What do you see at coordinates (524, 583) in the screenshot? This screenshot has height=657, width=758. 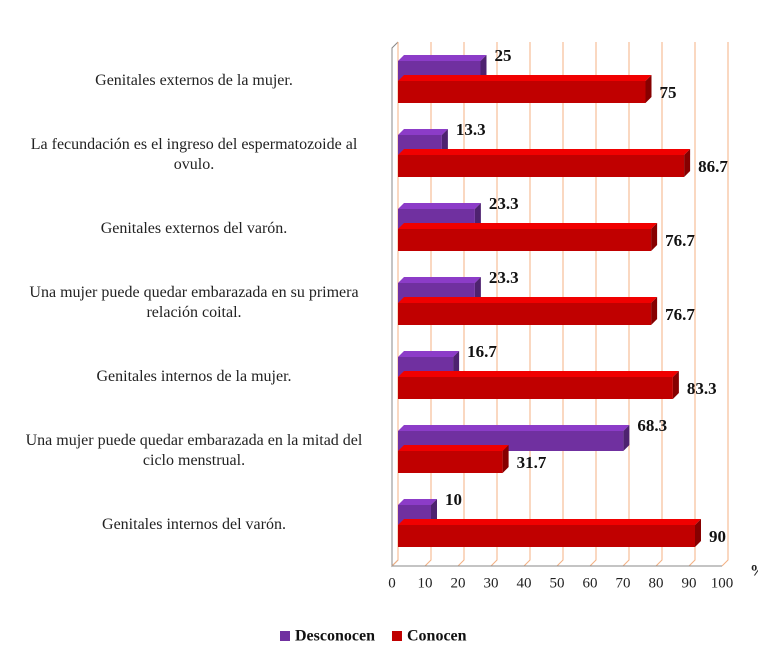 I see `x-tick-label: 40` at bounding box center [524, 583].